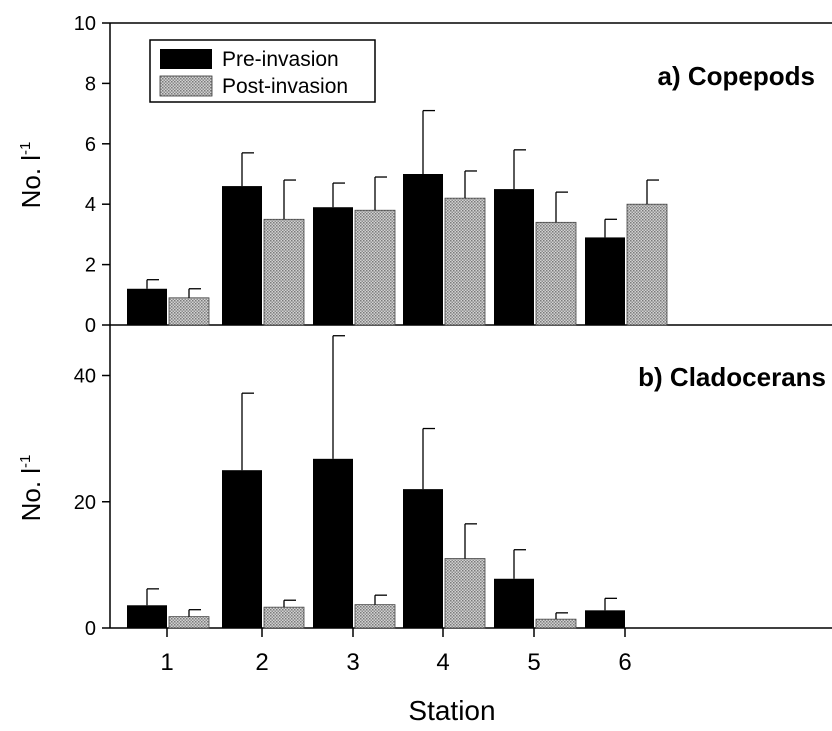  I want to click on y-tick-label: 40, so click(85, 377).